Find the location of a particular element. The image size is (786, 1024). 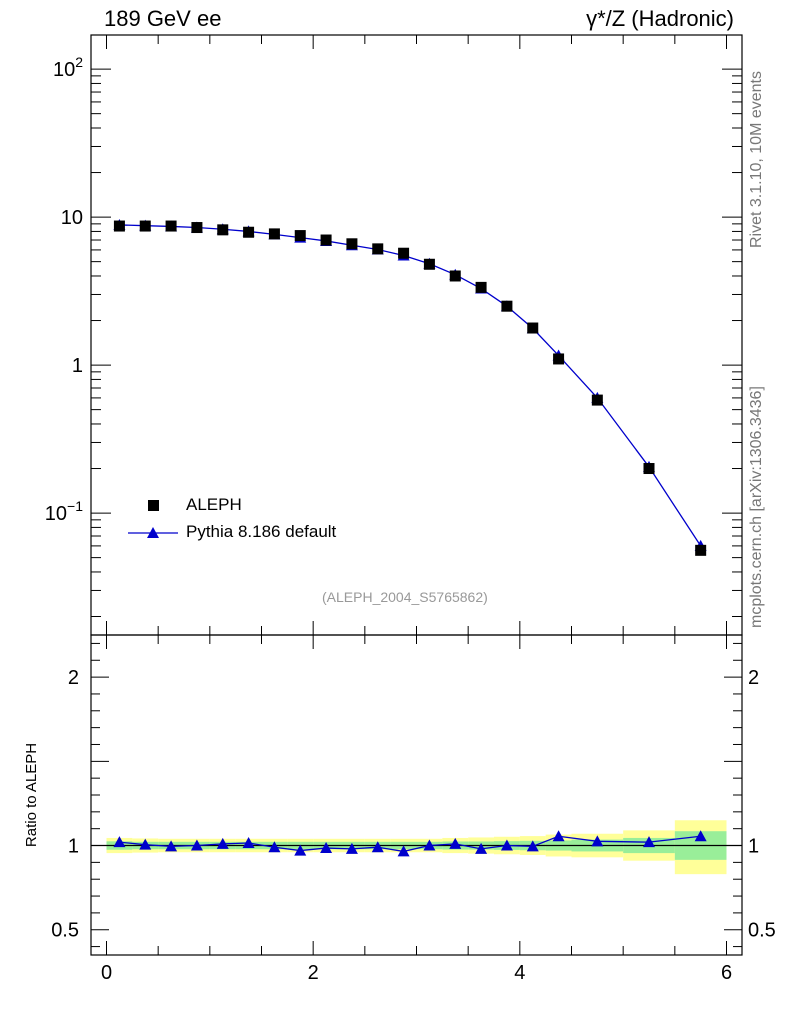

mc-series-ratio is located at coordinates (410, 843).